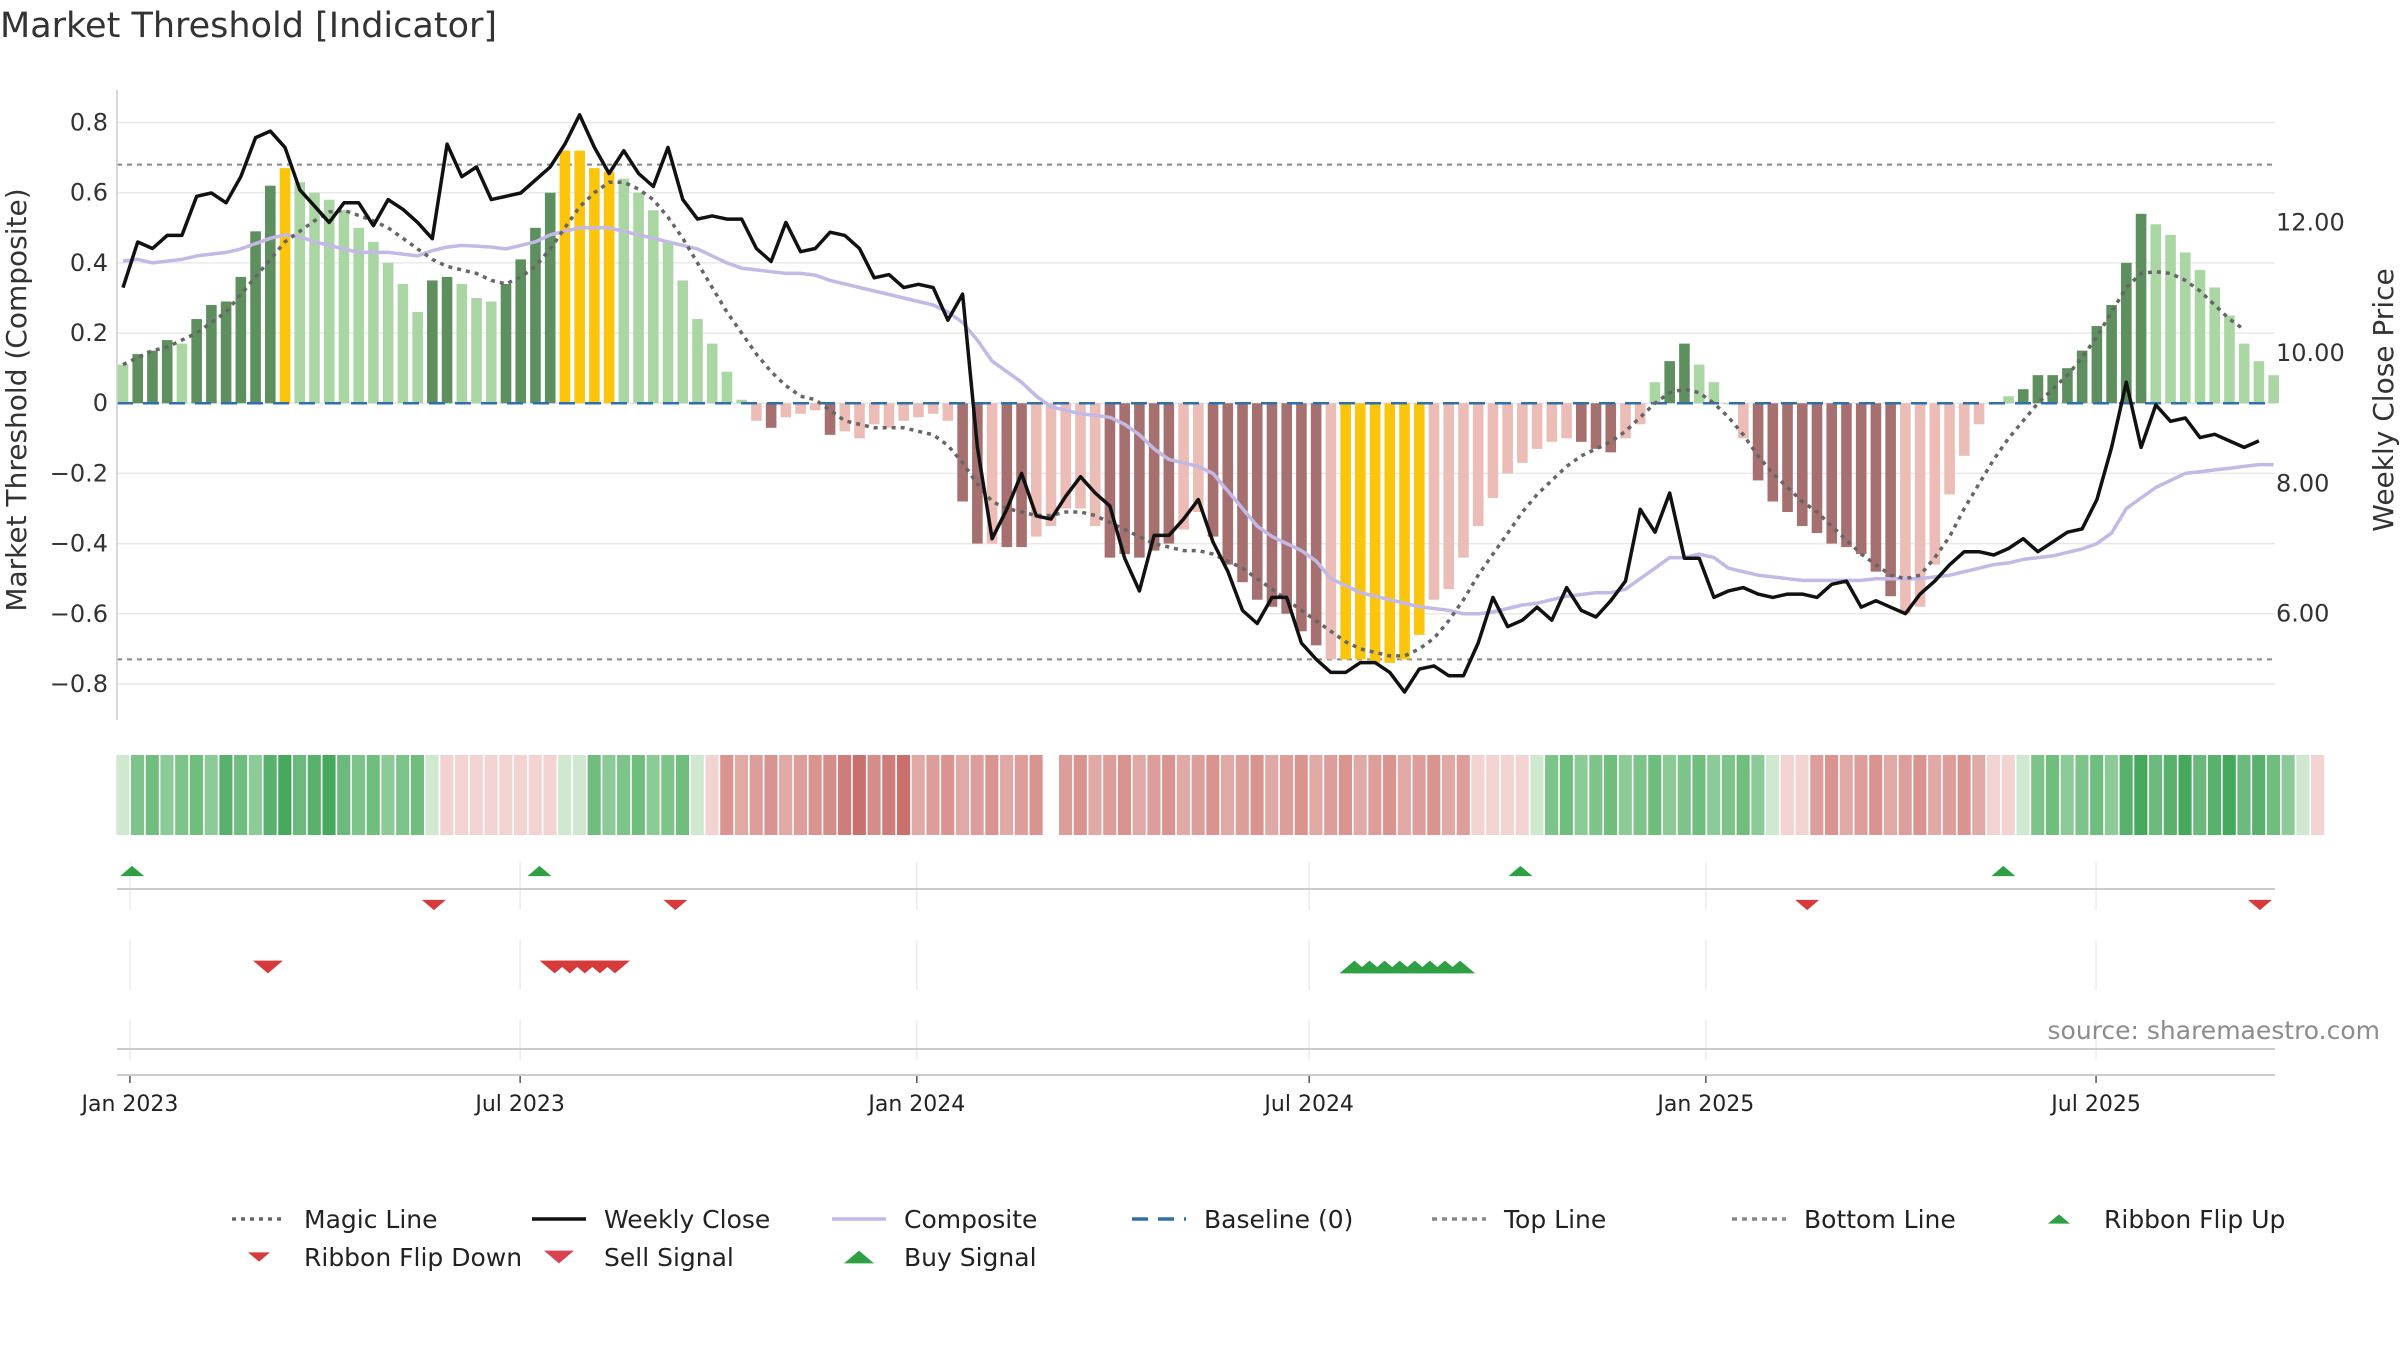 This screenshot has height=1350, width=2400. What do you see at coordinates (79, 544) in the screenshot?
I see `y-tick-label: −0.4` at bounding box center [79, 544].